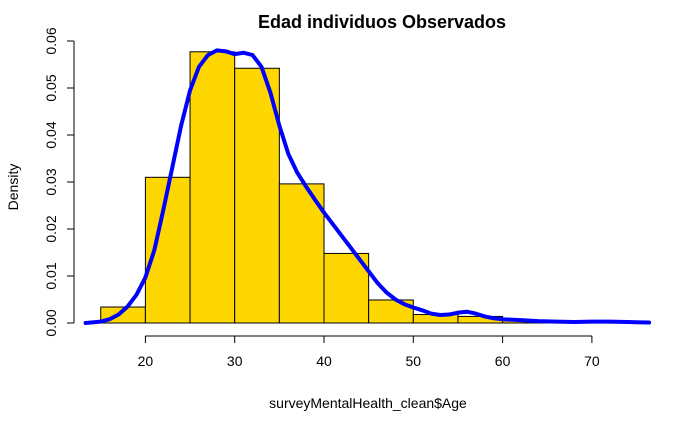 The width and height of the screenshot is (700, 432). Describe the element at coordinates (592, 361) in the screenshot. I see `x-tick-label: 70` at that location.